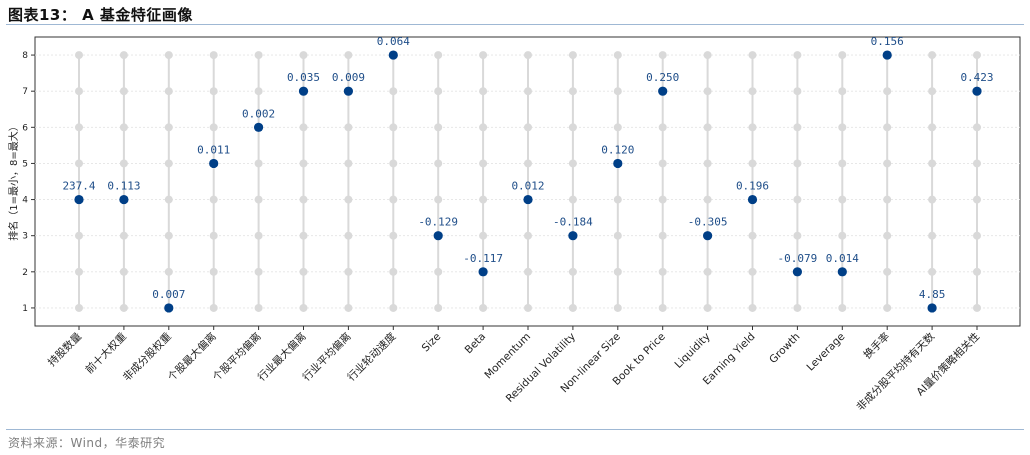 The width and height of the screenshot is (1030, 455). Describe the element at coordinates (25, 128) in the screenshot. I see `y-tick-label: 6` at that location.